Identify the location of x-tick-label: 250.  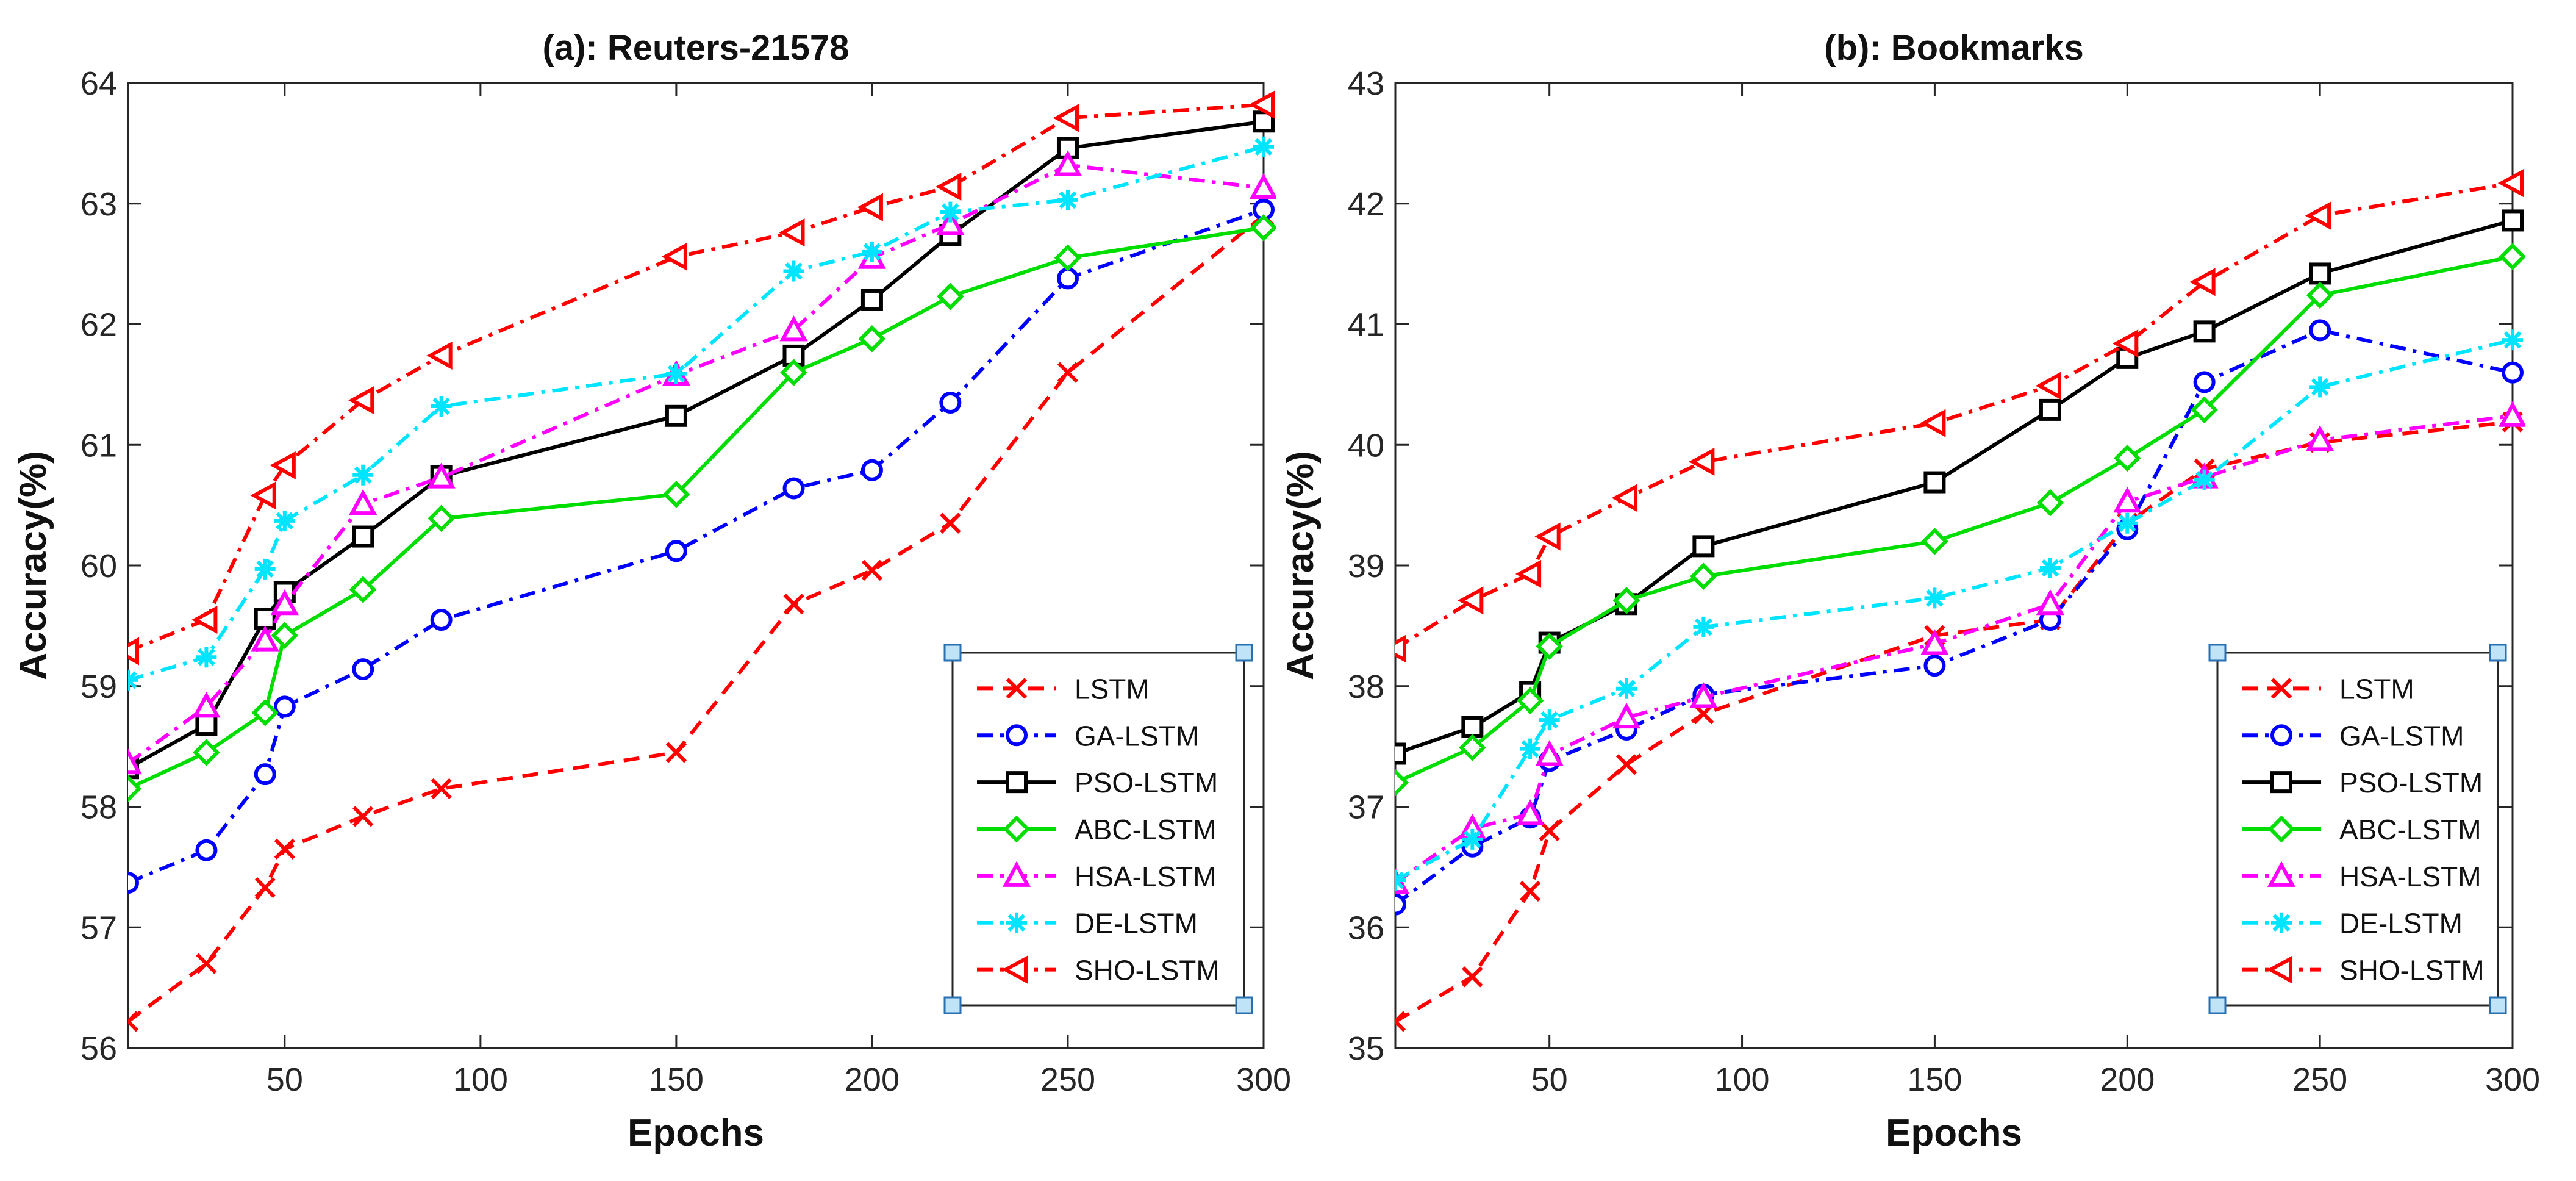
(2319, 1079).